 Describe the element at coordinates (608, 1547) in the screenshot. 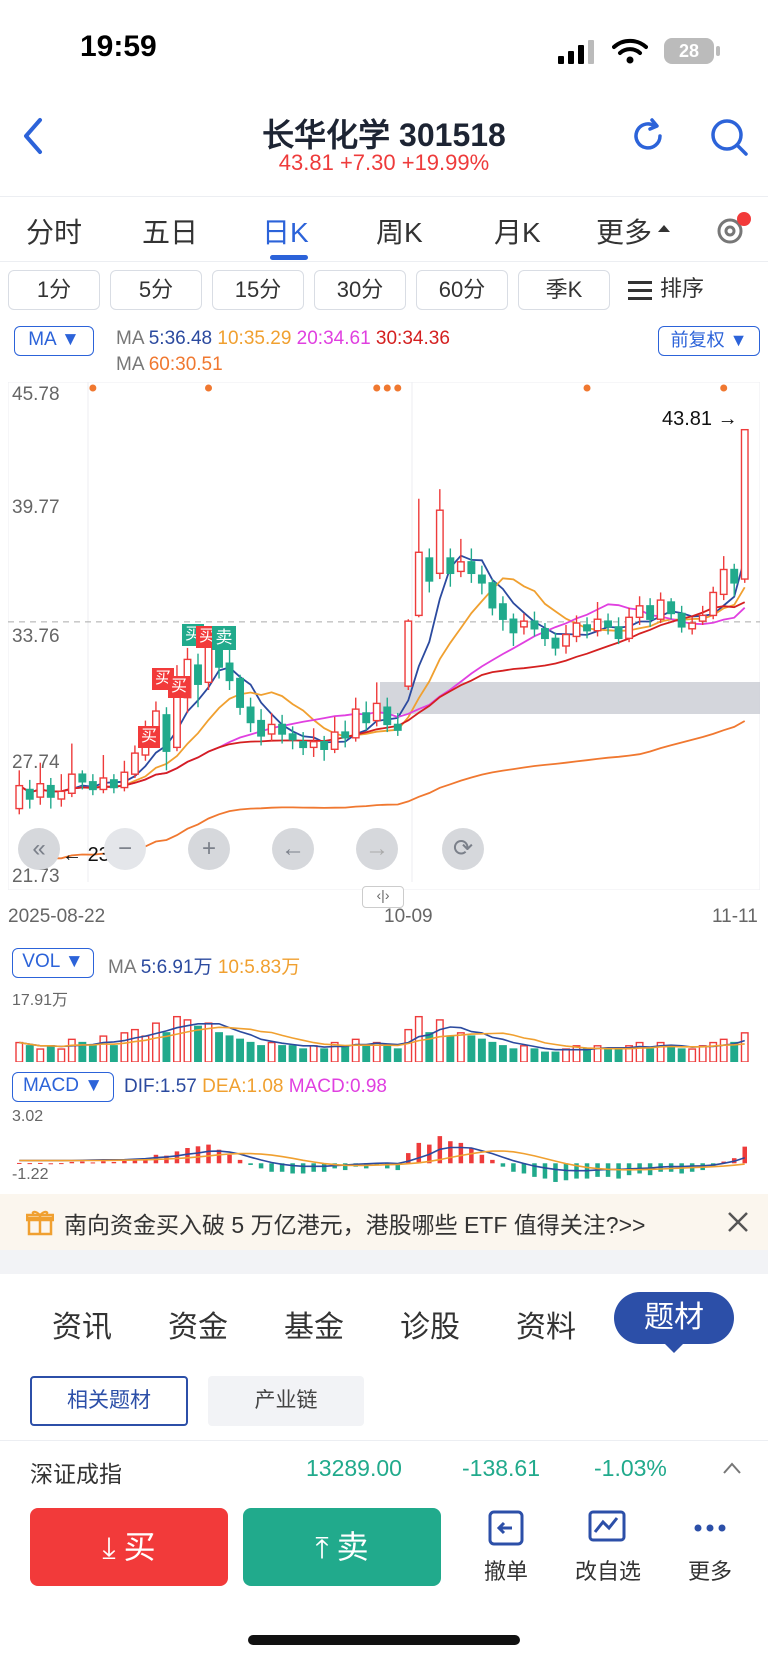

I see `edit-watchlist-button: 改自选` at that location.